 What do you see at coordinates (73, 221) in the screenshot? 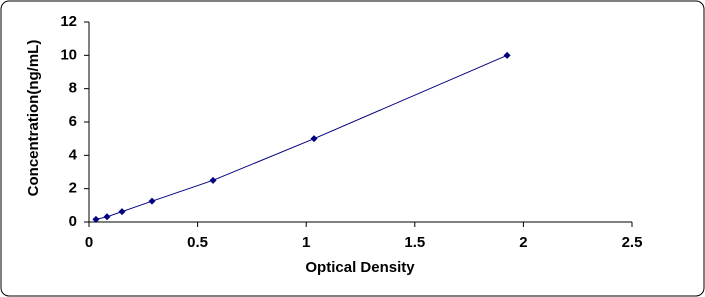
I see `y-tick-label: 0` at bounding box center [73, 221].